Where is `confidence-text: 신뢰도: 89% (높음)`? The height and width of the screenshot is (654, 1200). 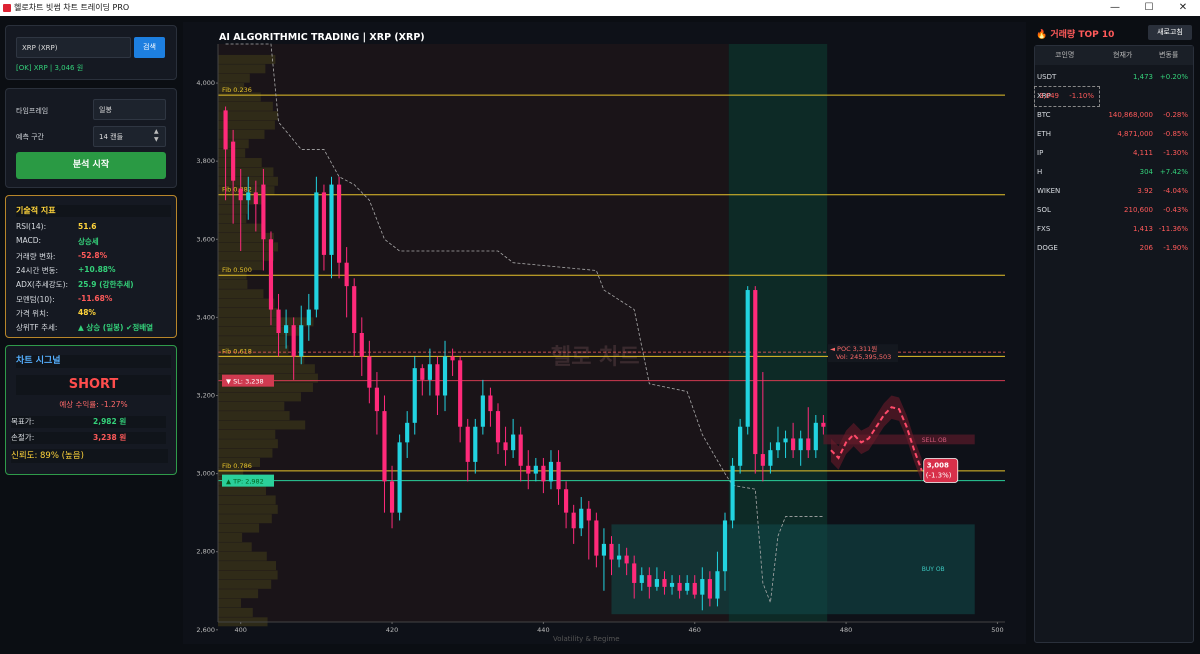
confidence-text: 신뢰도: 89% (높음) is located at coordinates (89, 456).